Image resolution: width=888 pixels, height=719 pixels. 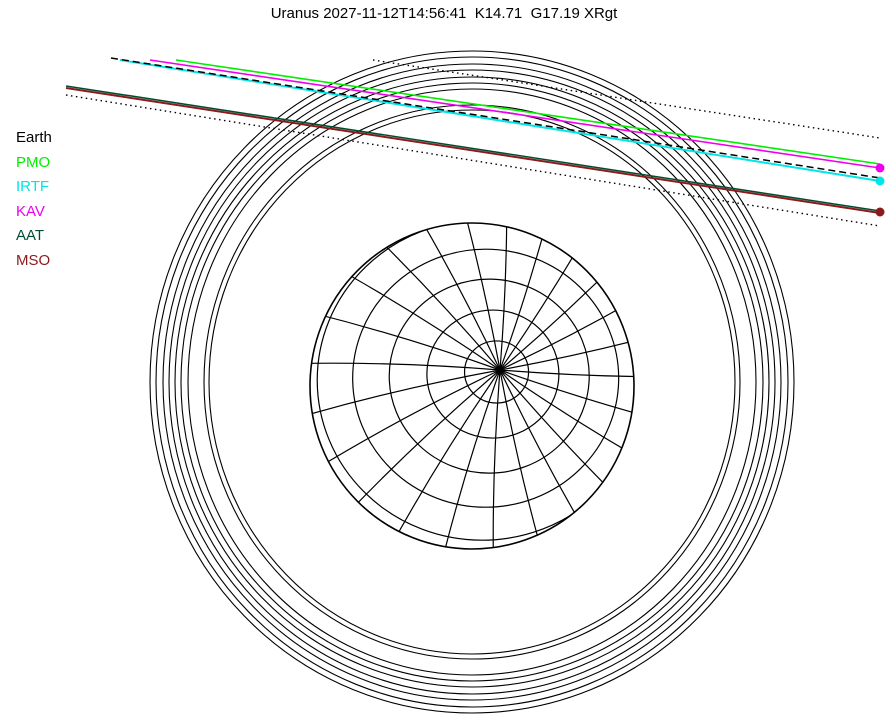 What do you see at coordinates (626, 99) in the screenshot?
I see `upper-limit-line` at bounding box center [626, 99].